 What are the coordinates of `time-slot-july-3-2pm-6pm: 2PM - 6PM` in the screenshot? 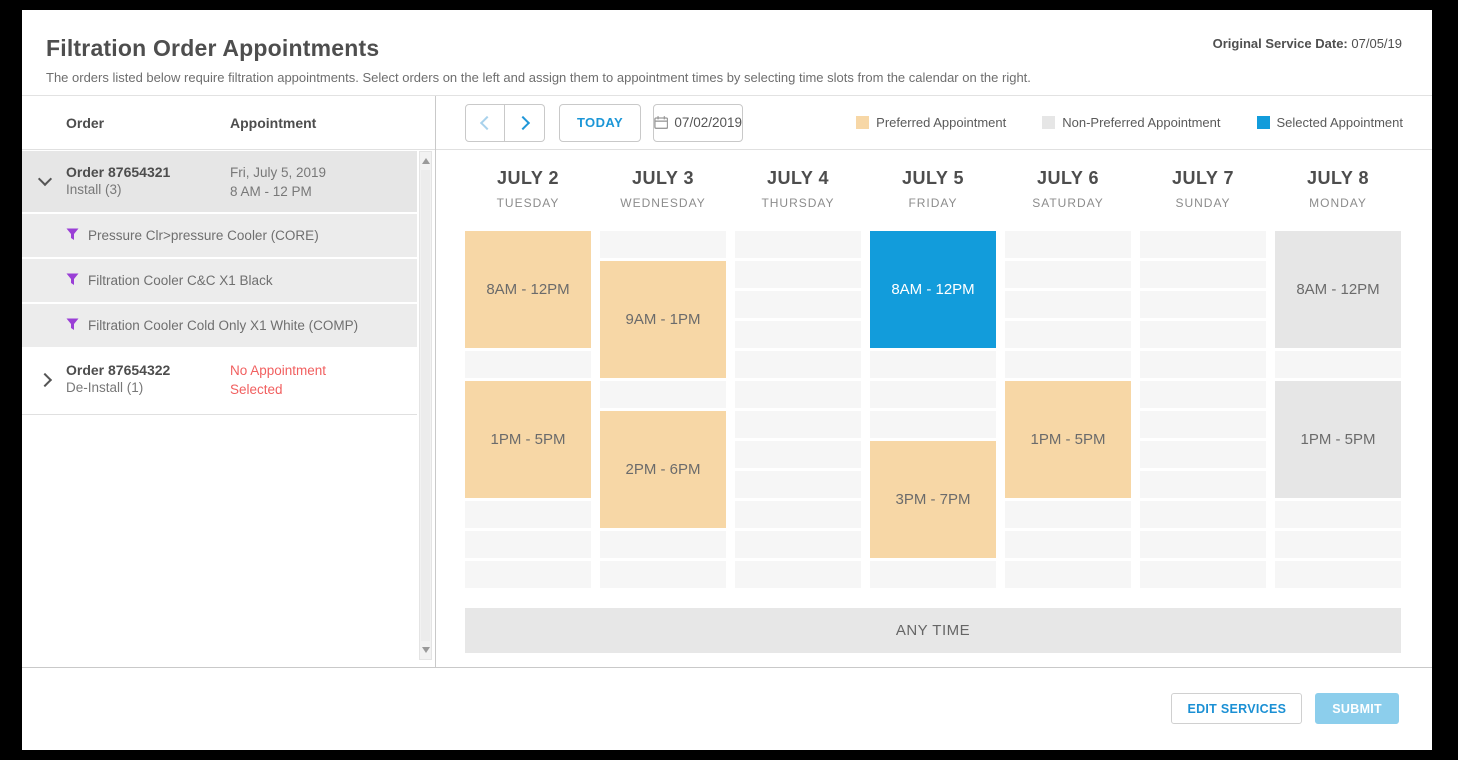 It's located at (663, 469).